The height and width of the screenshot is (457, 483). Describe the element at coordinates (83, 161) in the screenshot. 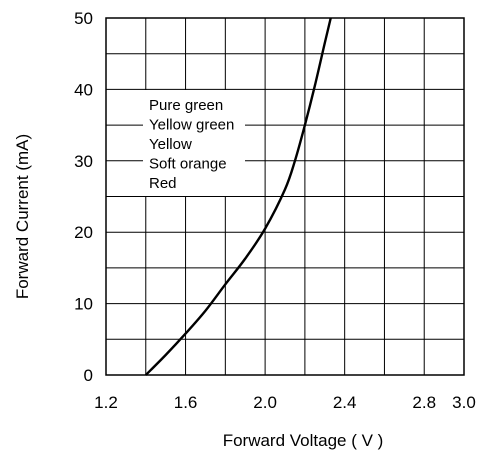

I see `y-tick-label: 30` at that location.